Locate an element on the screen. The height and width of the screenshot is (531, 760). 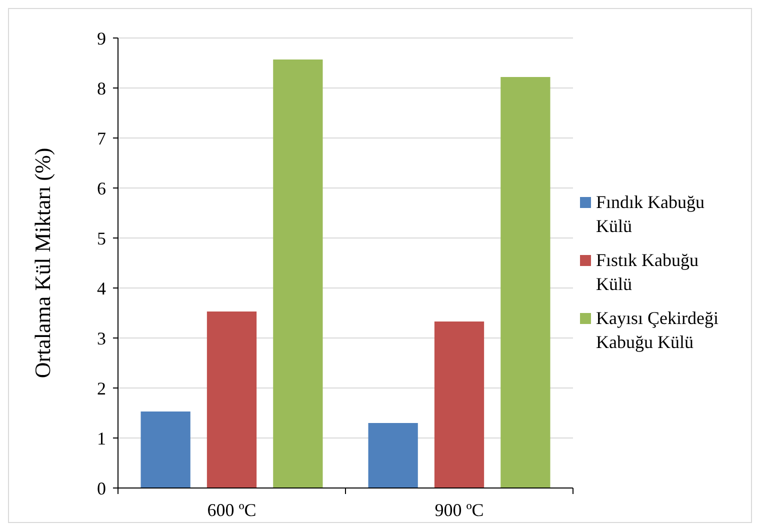
legend-label: Kayısı Çekirdeği Kabuğu Külü is located at coordinates (657, 330).